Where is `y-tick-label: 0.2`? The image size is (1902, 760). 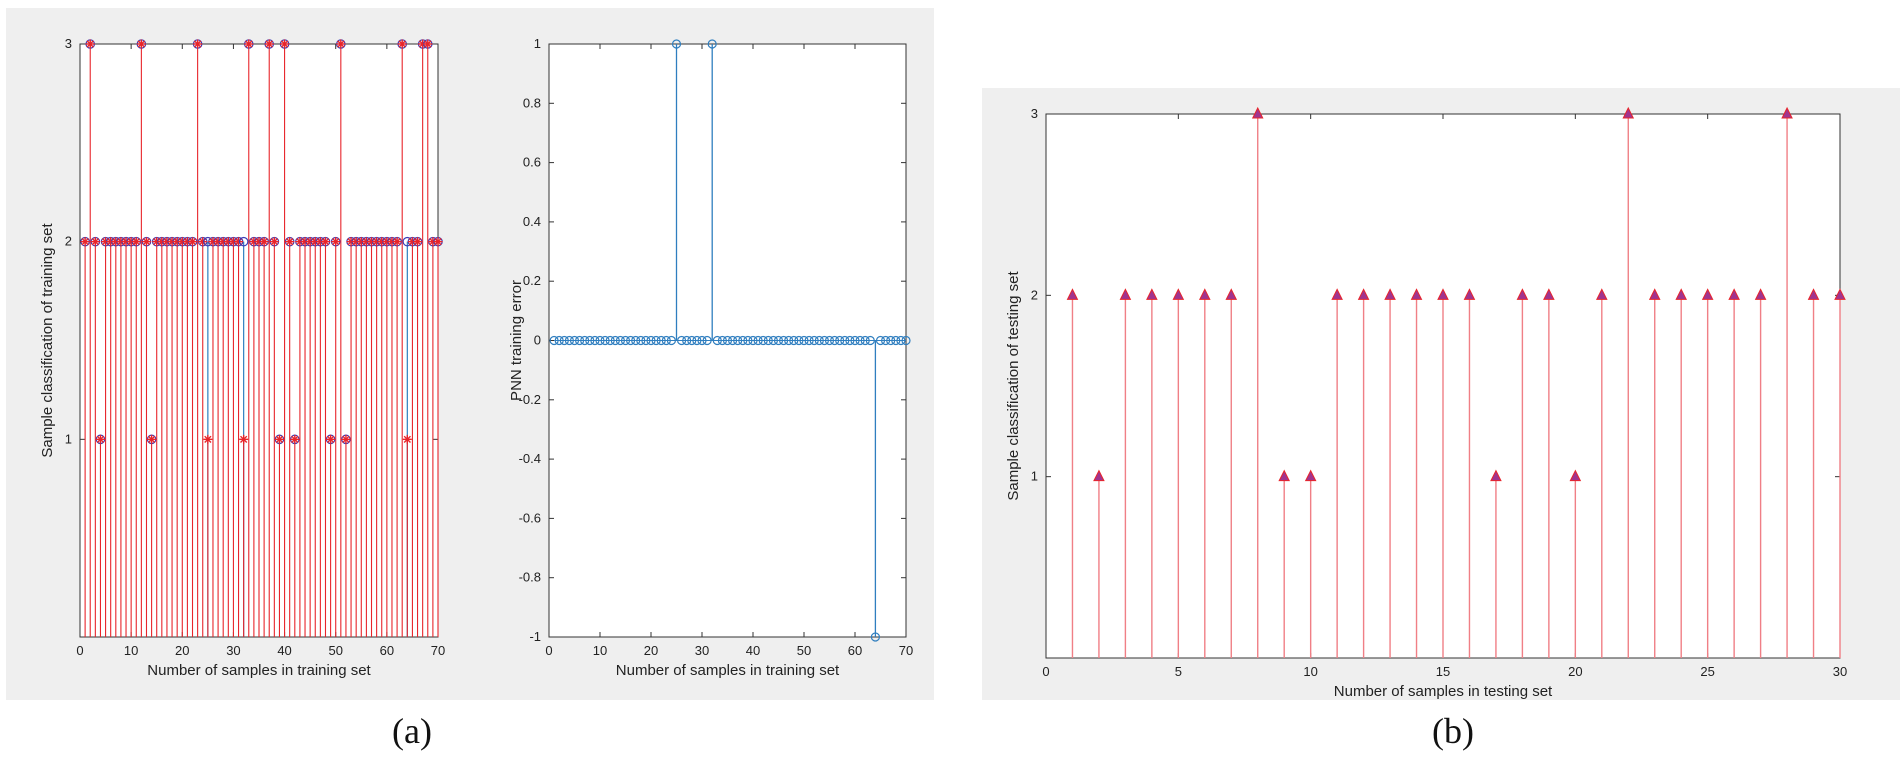
y-tick-label: 0.2 is located at coordinates (532, 280).